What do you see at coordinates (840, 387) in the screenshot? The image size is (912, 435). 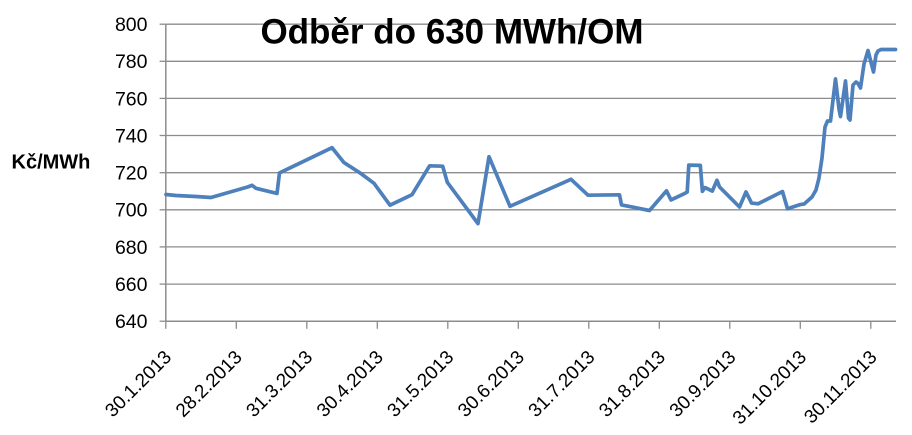 I see `svg-text: 30.11.2013` at bounding box center [840, 387].